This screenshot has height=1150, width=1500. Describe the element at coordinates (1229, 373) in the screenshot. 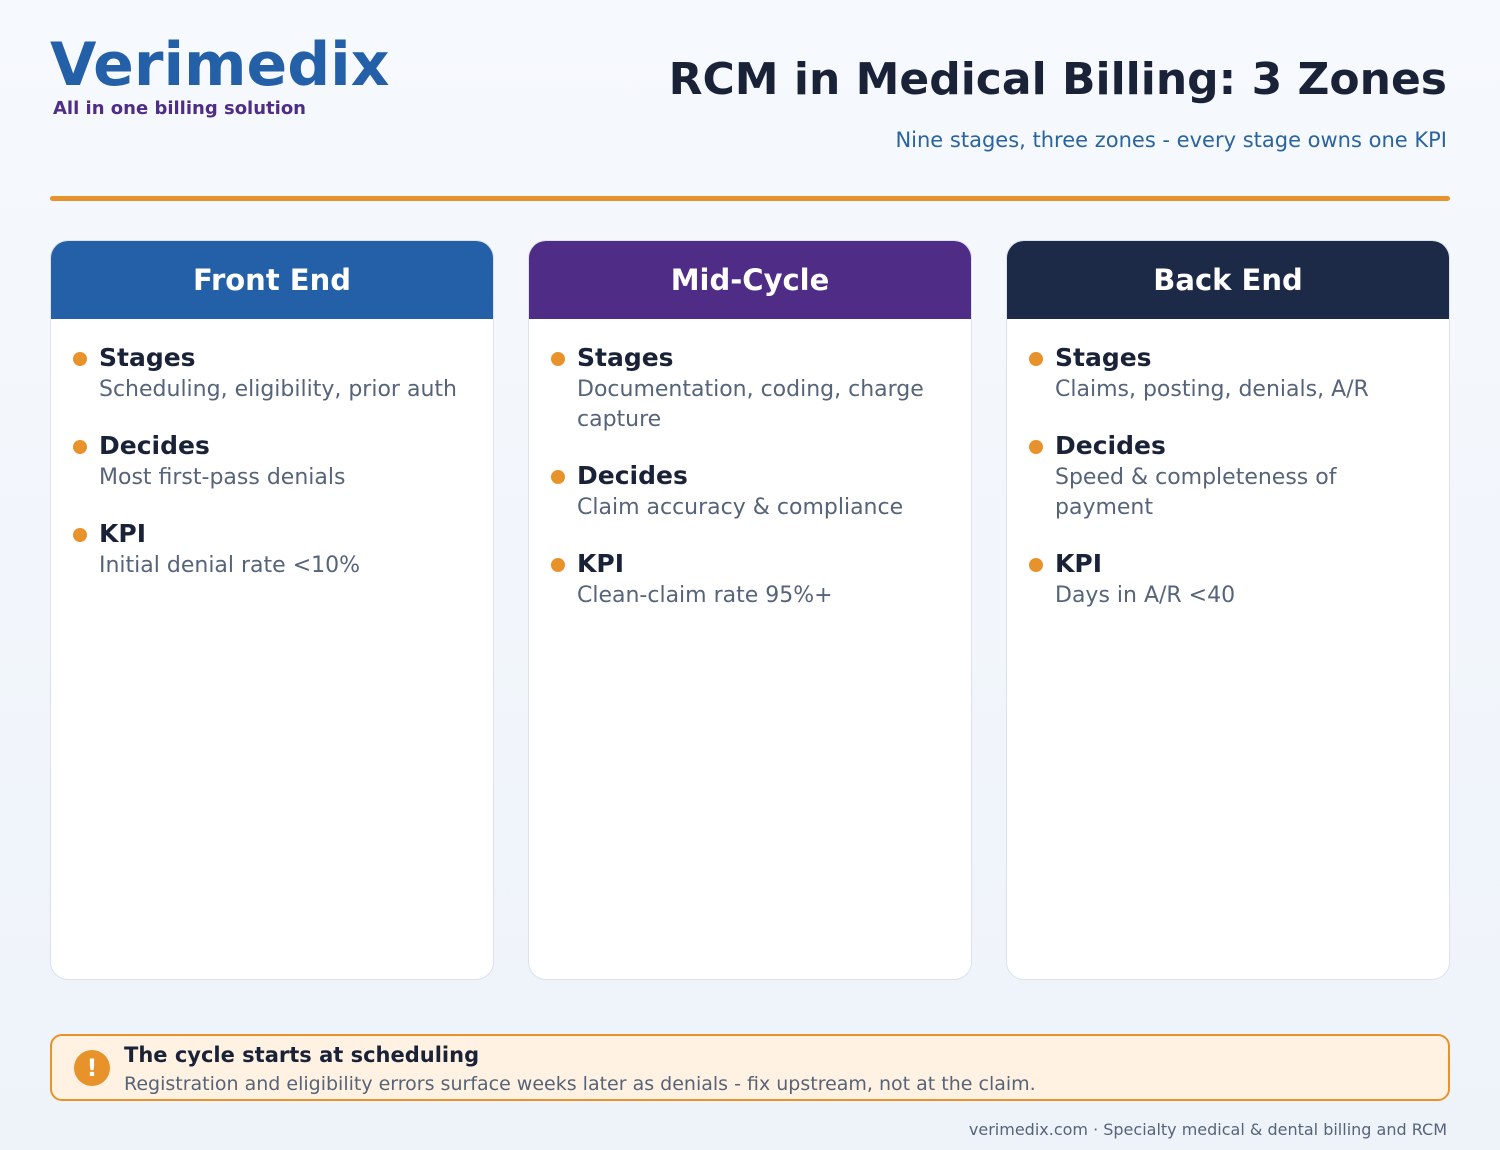

I see `zone-item: Stages Claims, posting, denials, A/R` at that location.